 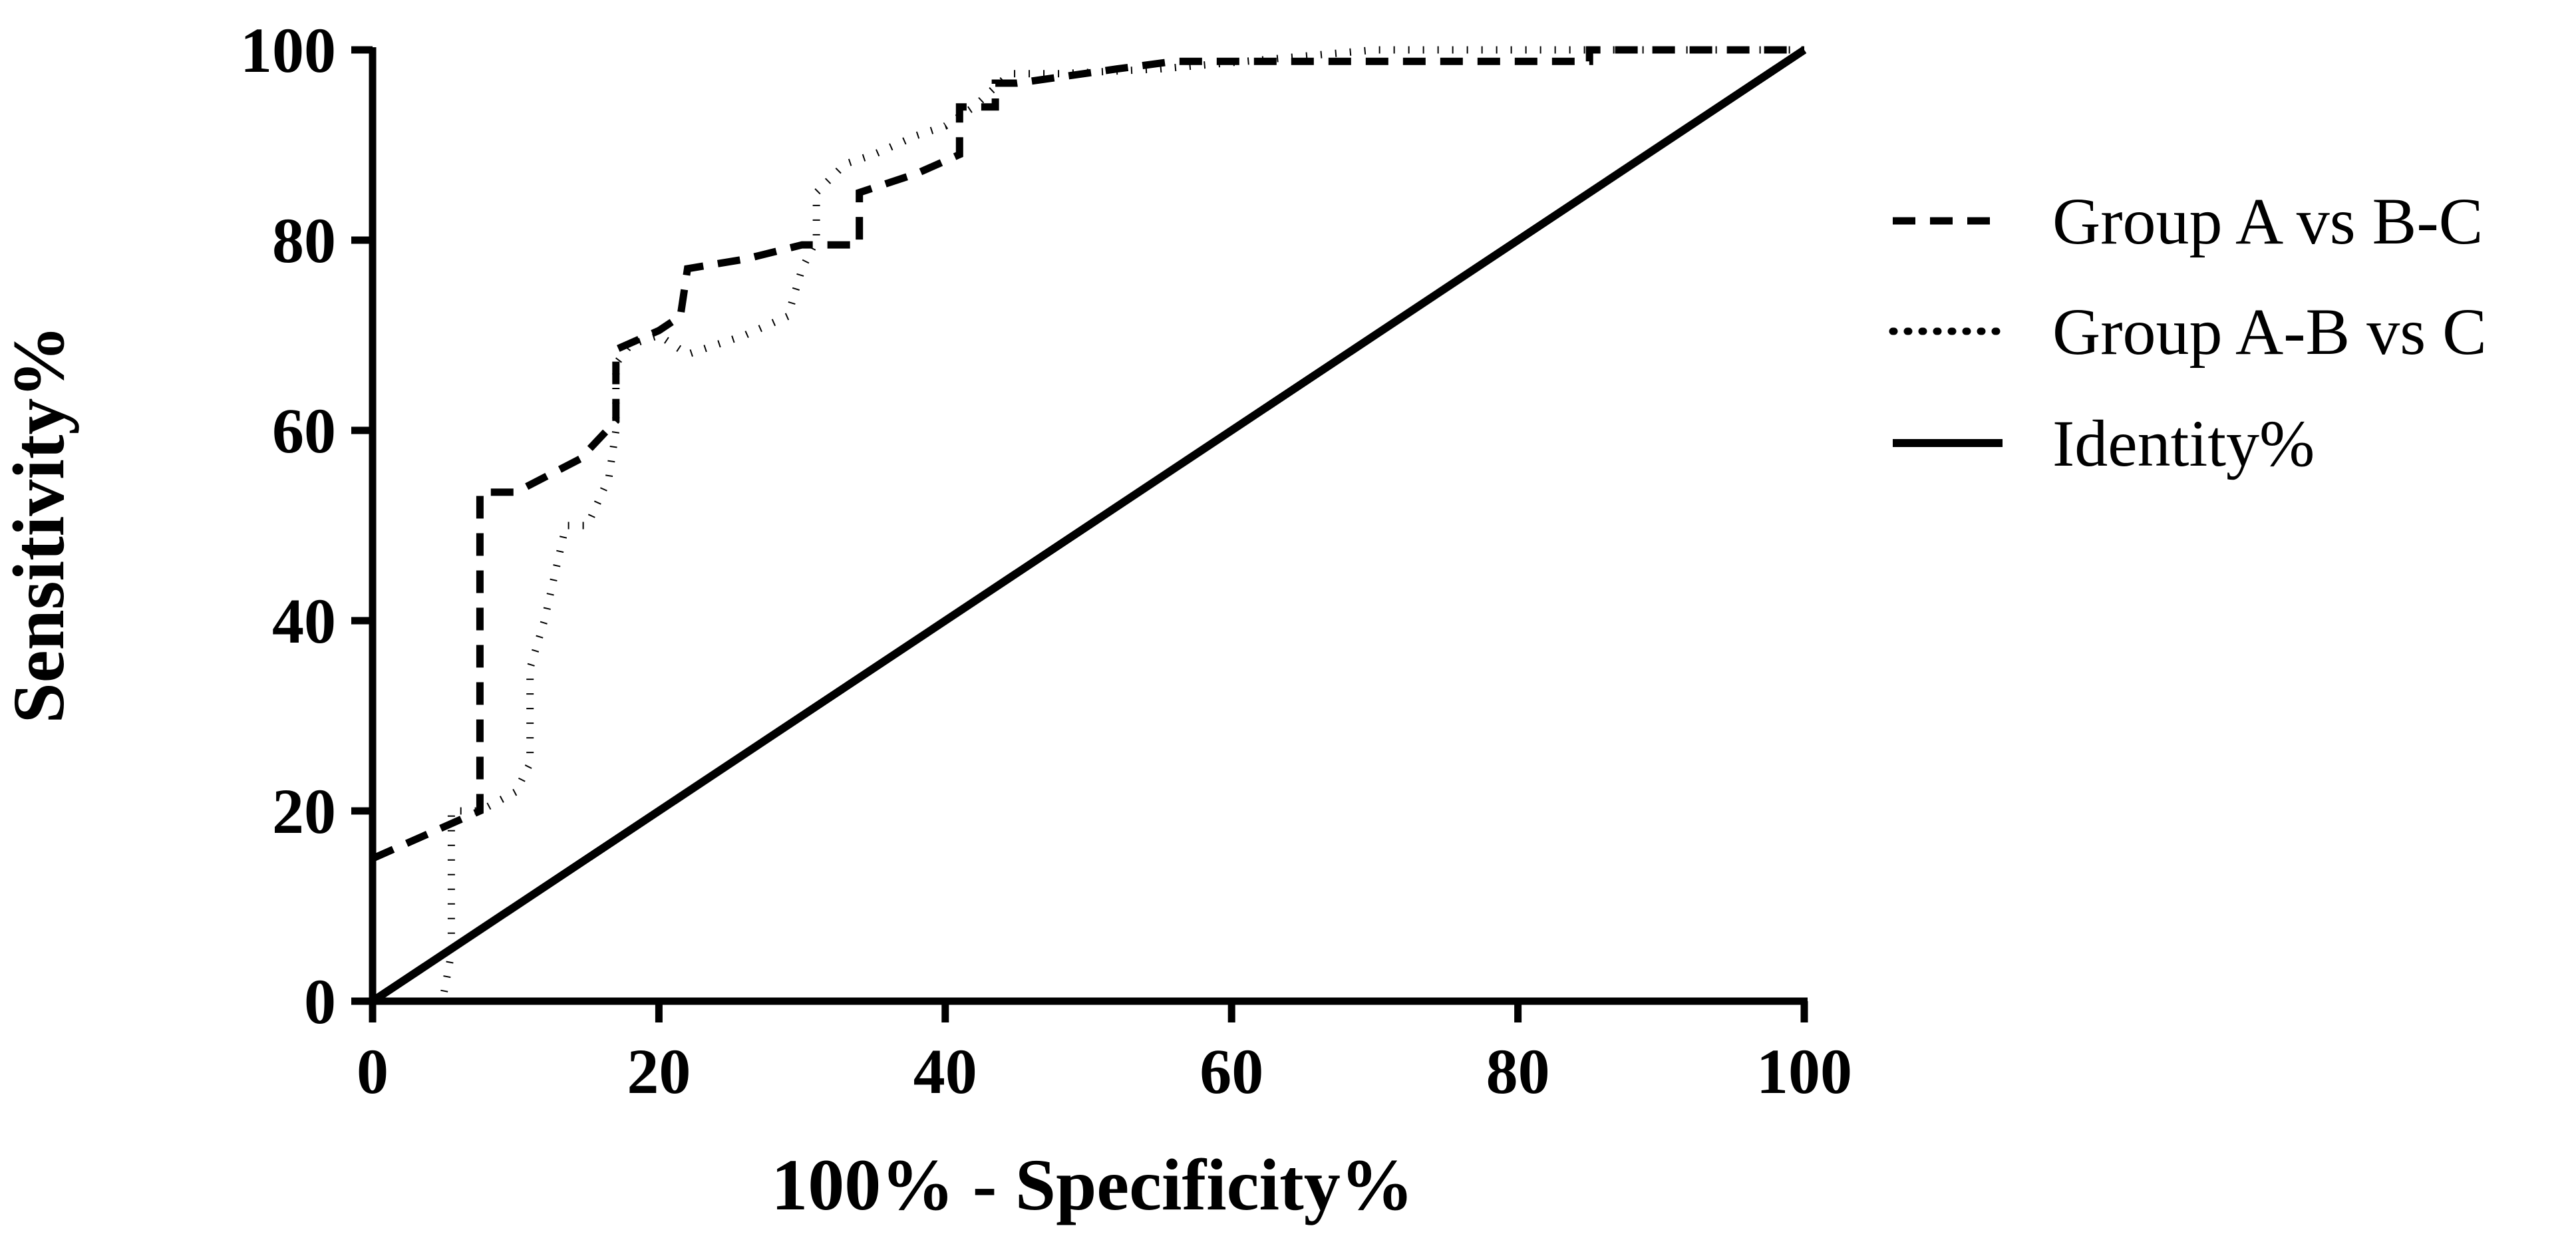 What do you see at coordinates (2269, 332) in the screenshot?
I see `legend-label: Group A-B vs C` at bounding box center [2269, 332].